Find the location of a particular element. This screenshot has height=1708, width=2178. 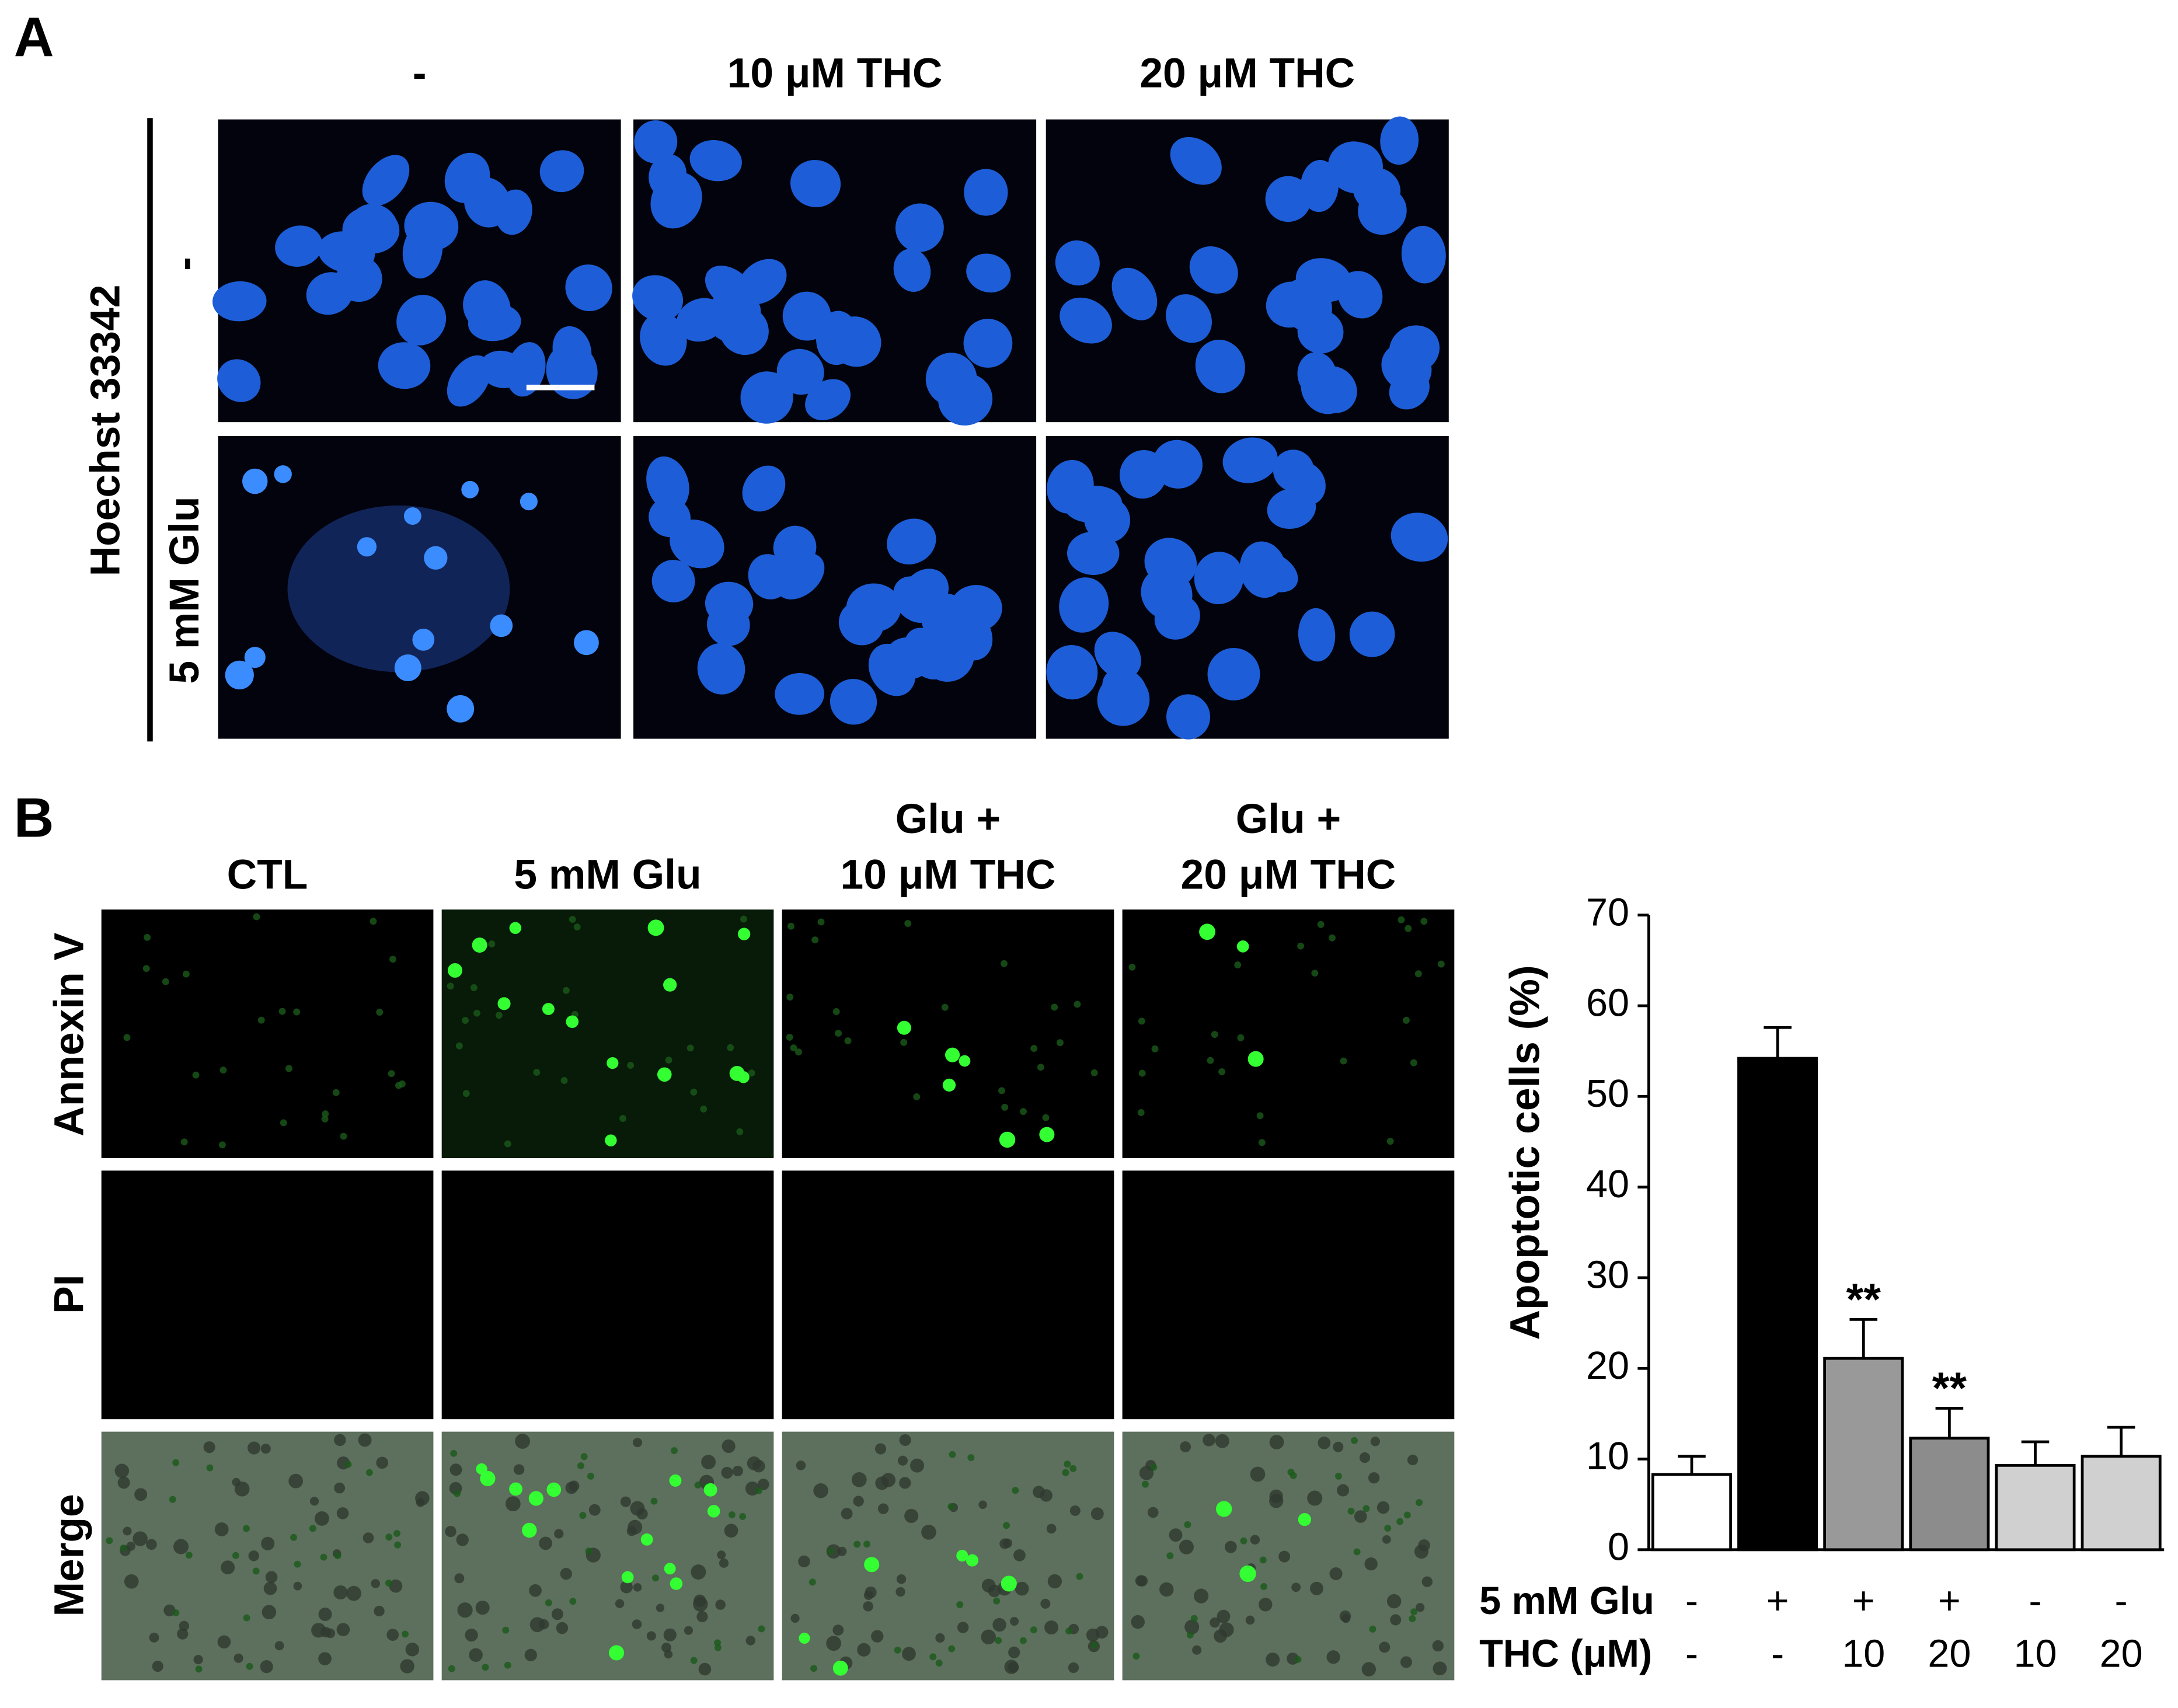

bar is located at coordinates (2122, 1504).